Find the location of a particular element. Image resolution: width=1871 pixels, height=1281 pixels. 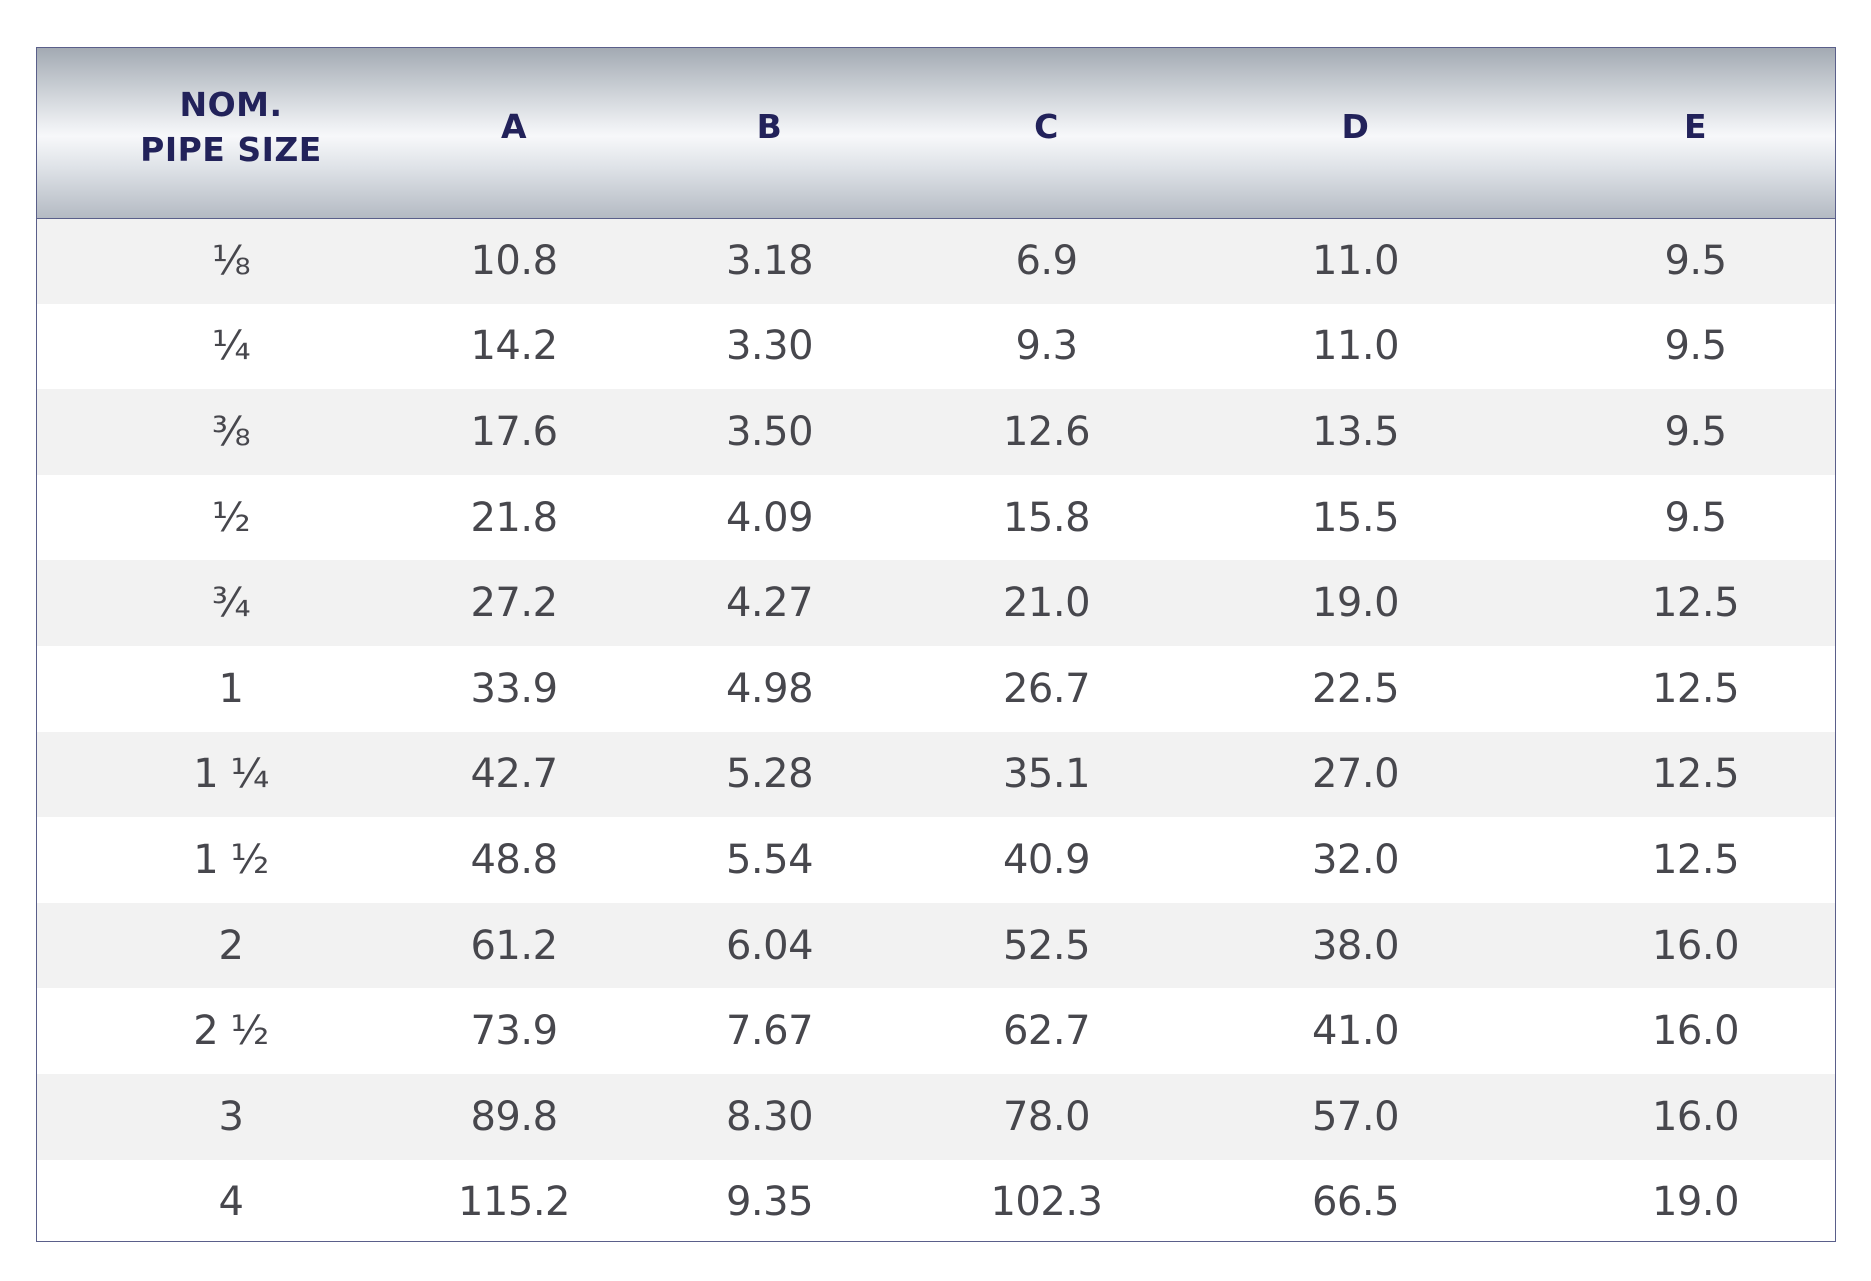

cell-b: 8.30 is located at coordinates (769, 1116).